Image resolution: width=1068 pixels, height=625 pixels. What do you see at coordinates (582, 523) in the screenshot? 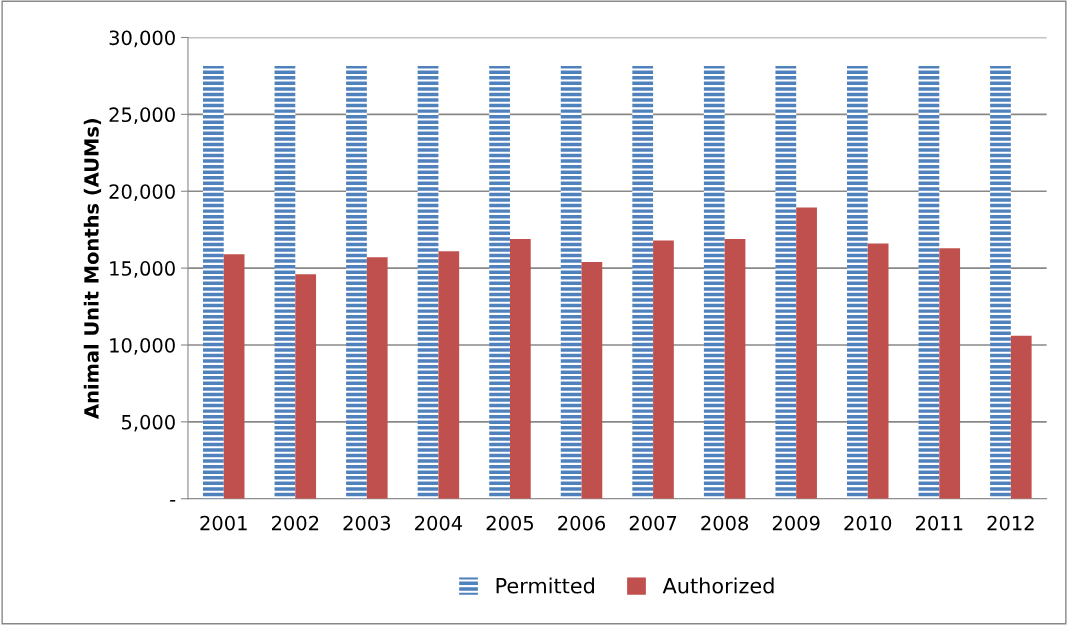
I see `x-tick-label: 2006` at bounding box center [582, 523].